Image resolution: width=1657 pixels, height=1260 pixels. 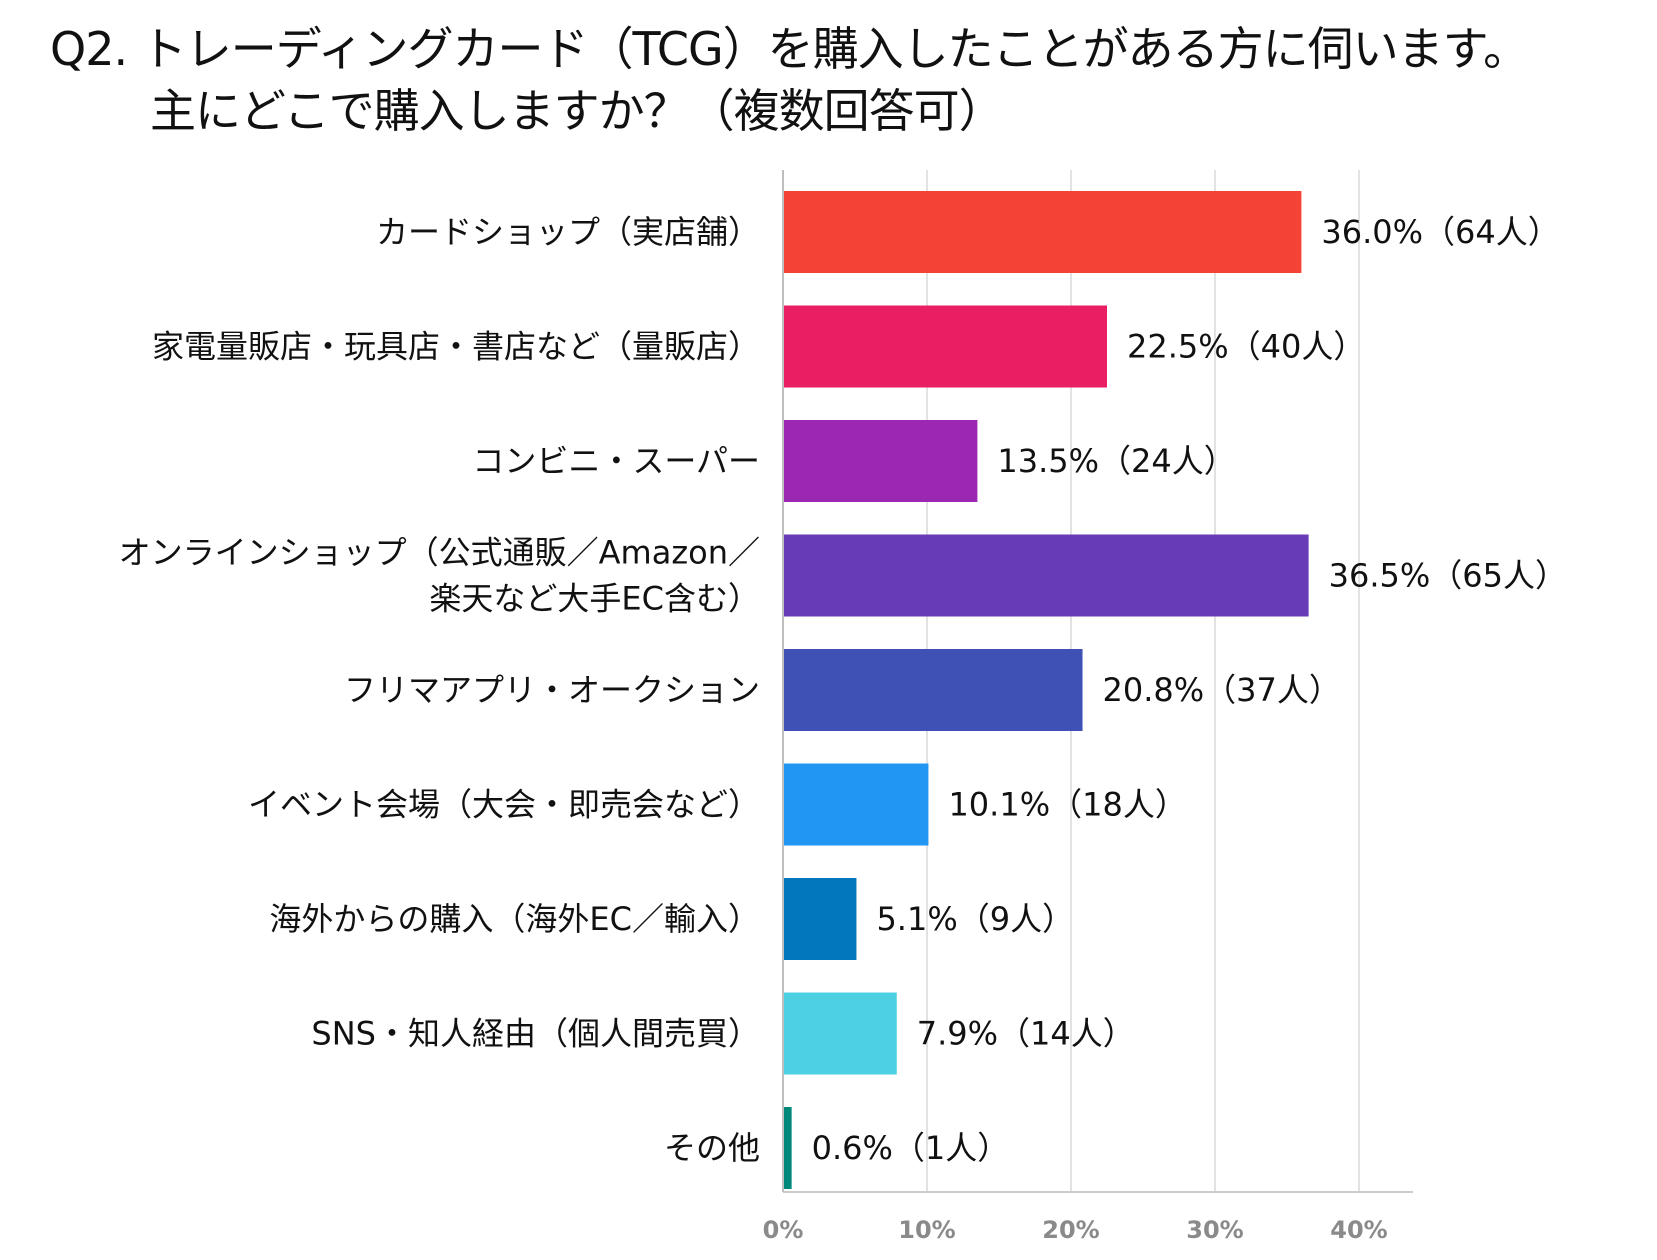 I want to click on value-label: 7.9%（14人）, so click(x=1026, y=1034).